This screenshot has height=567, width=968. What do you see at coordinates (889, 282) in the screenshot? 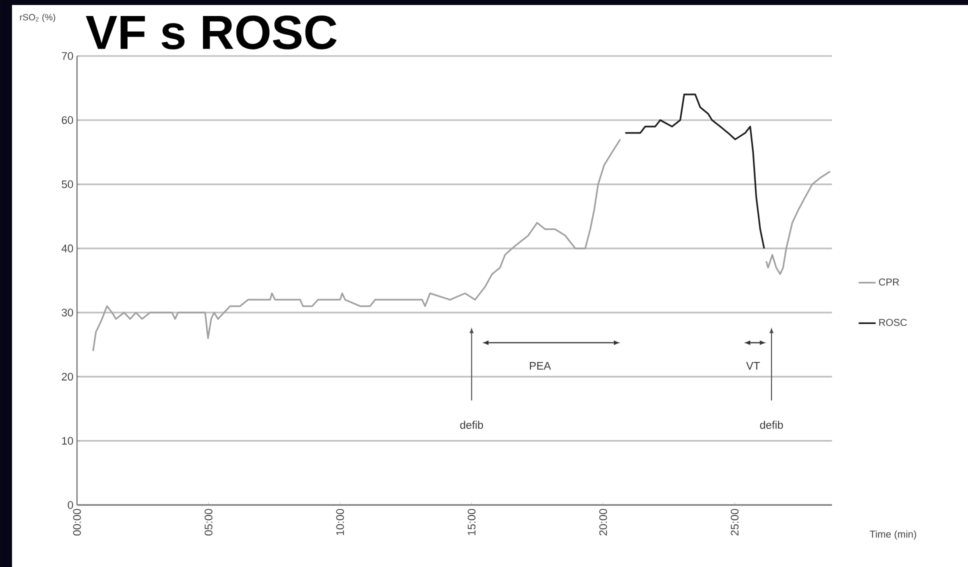
I see `legend-label: CPR` at bounding box center [889, 282].